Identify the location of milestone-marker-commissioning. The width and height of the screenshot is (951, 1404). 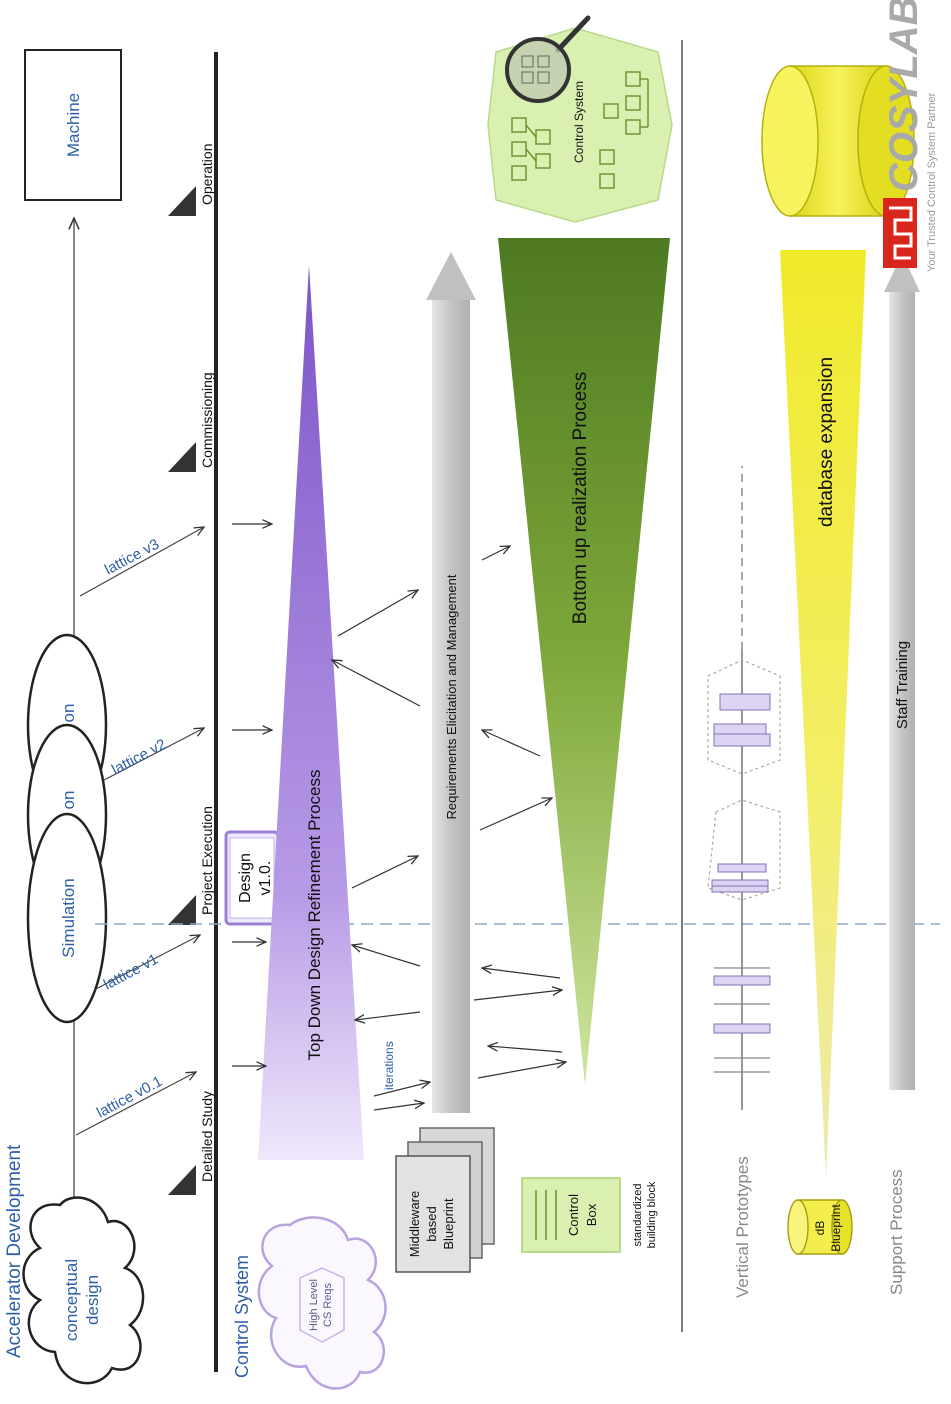
(182, 457).